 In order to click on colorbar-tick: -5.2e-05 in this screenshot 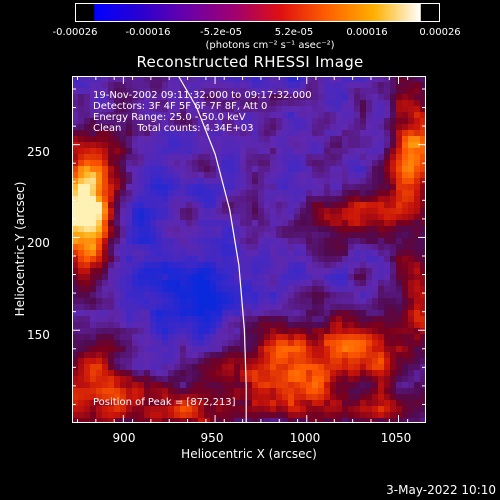, I will do `click(221, 32)`.